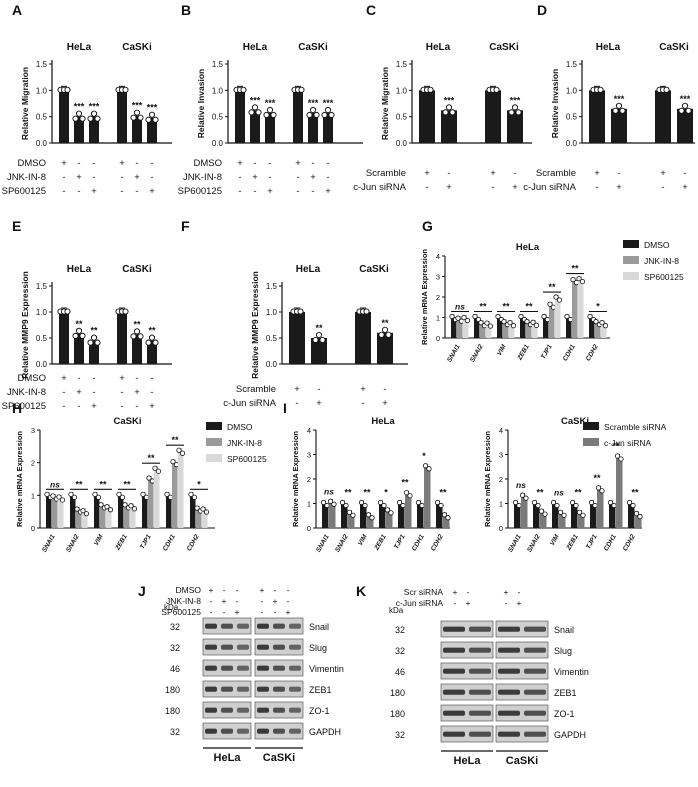  What do you see at coordinates (542, 10) in the screenshot?
I see `panel-letter-d: D` at bounding box center [542, 10].